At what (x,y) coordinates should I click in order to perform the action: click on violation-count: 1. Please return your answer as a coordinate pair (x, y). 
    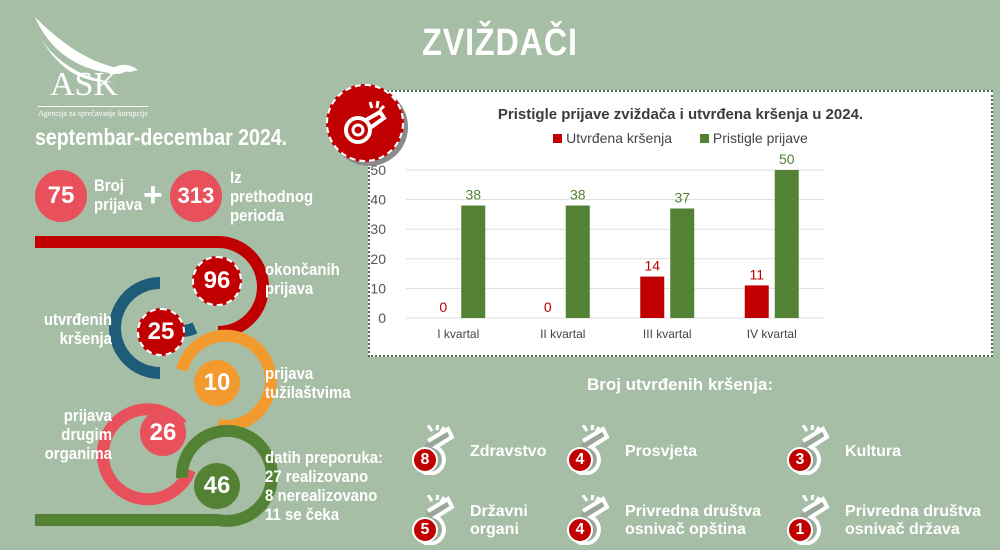
    Looking at the image, I should click on (800, 530).